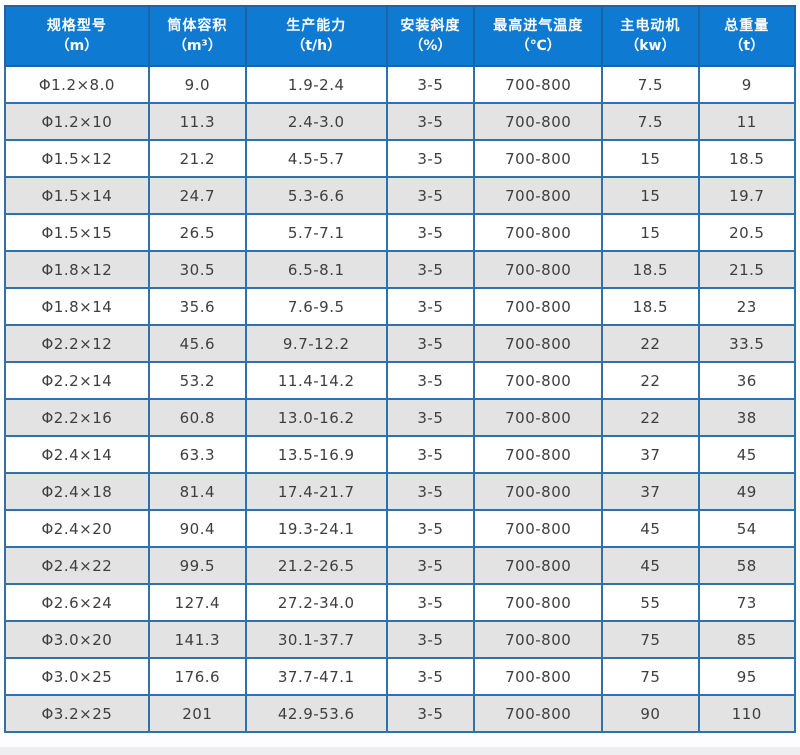 This screenshot has width=800, height=755. I want to click on table-row: Φ1.2×10 11.3 2.4-3.0 3-5 700-800 7.5 11, so click(400, 121).